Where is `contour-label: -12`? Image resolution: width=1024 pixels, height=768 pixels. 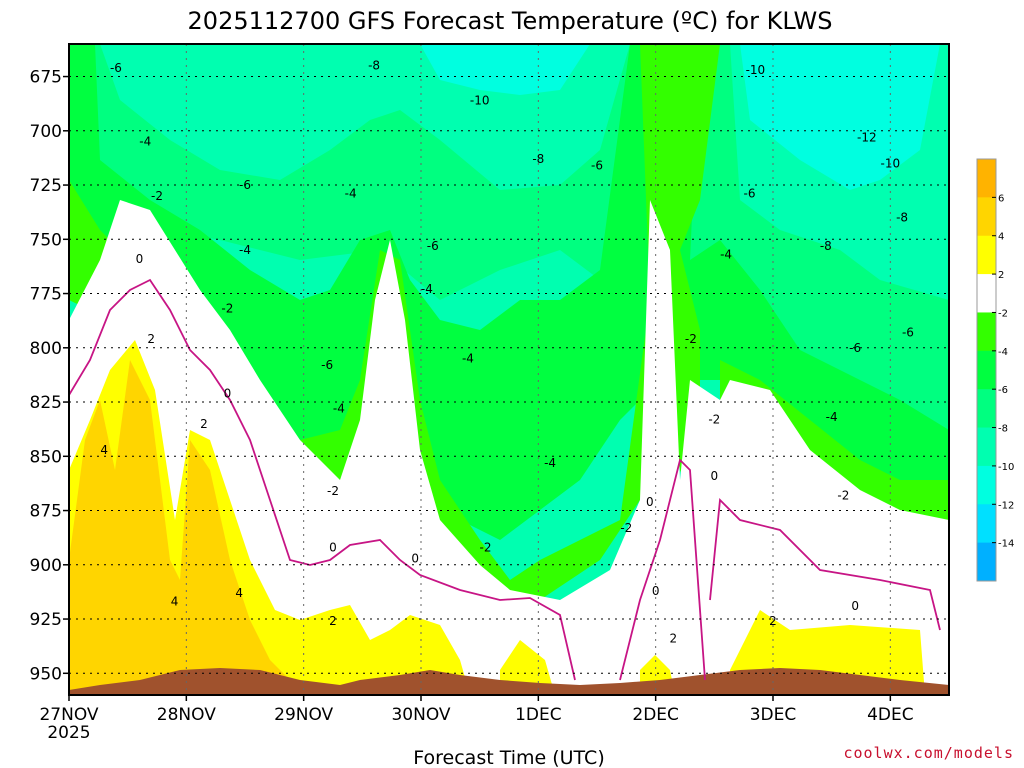
contour-label: -12 is located at coordinates (867, 137).